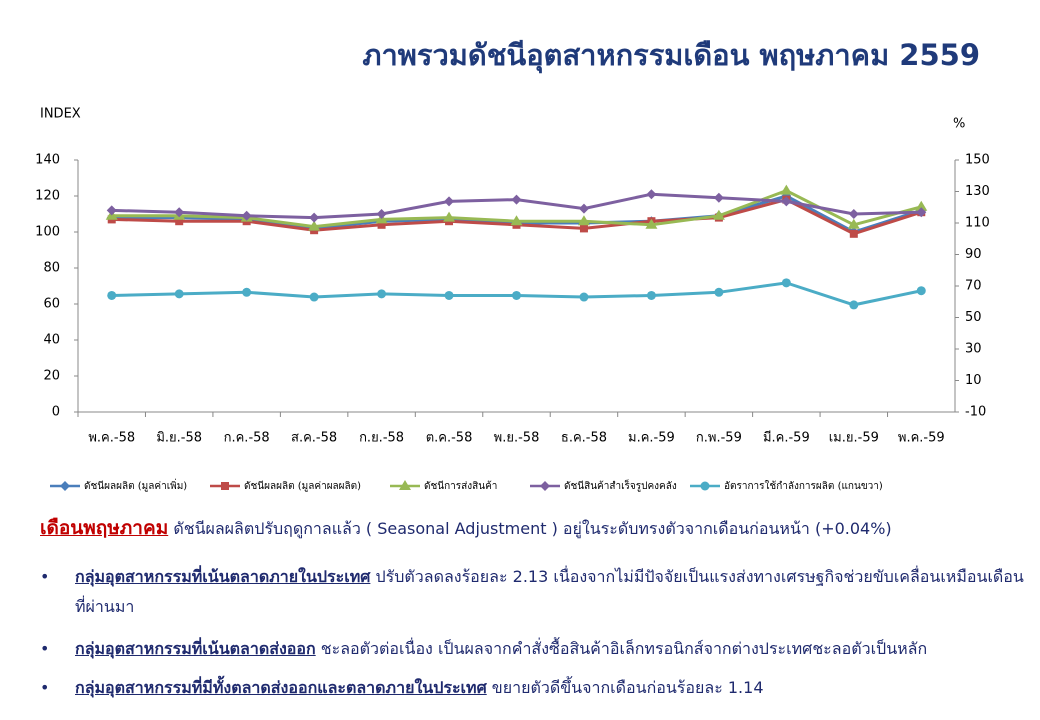  I want to click on bullet-body: ขยายตัวดีขึ้นจากเดือนก่อนร้อยละ 1.14, so click(625, 687).